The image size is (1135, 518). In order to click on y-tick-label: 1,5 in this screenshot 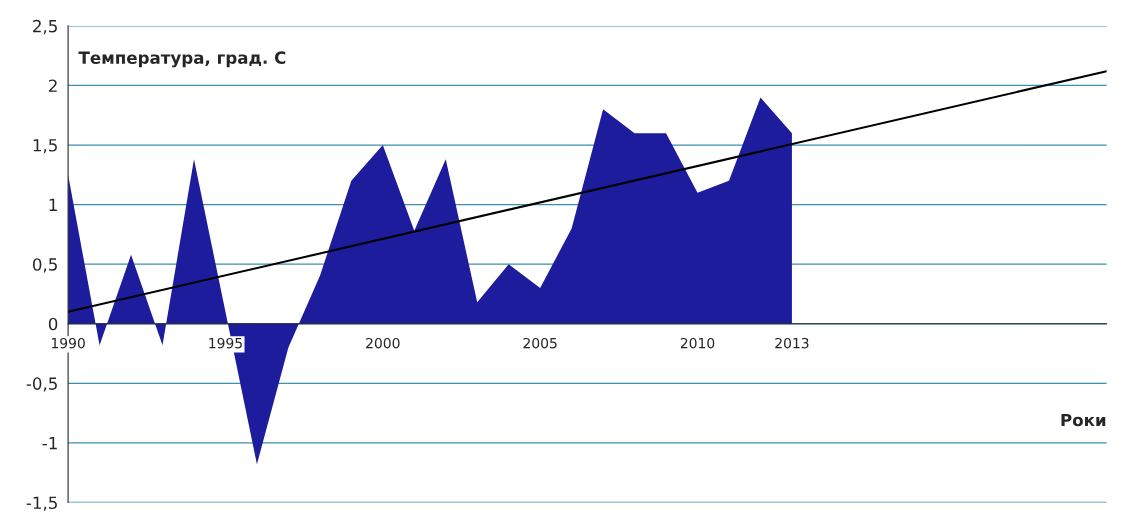, I will do `click(45, 146)`.